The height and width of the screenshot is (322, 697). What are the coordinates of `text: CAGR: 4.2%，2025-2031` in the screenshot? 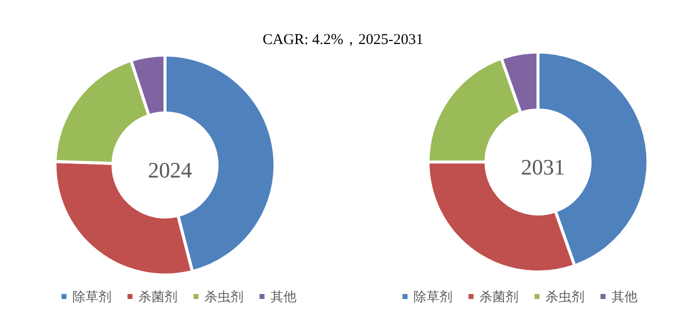 It's located at (343, 40).